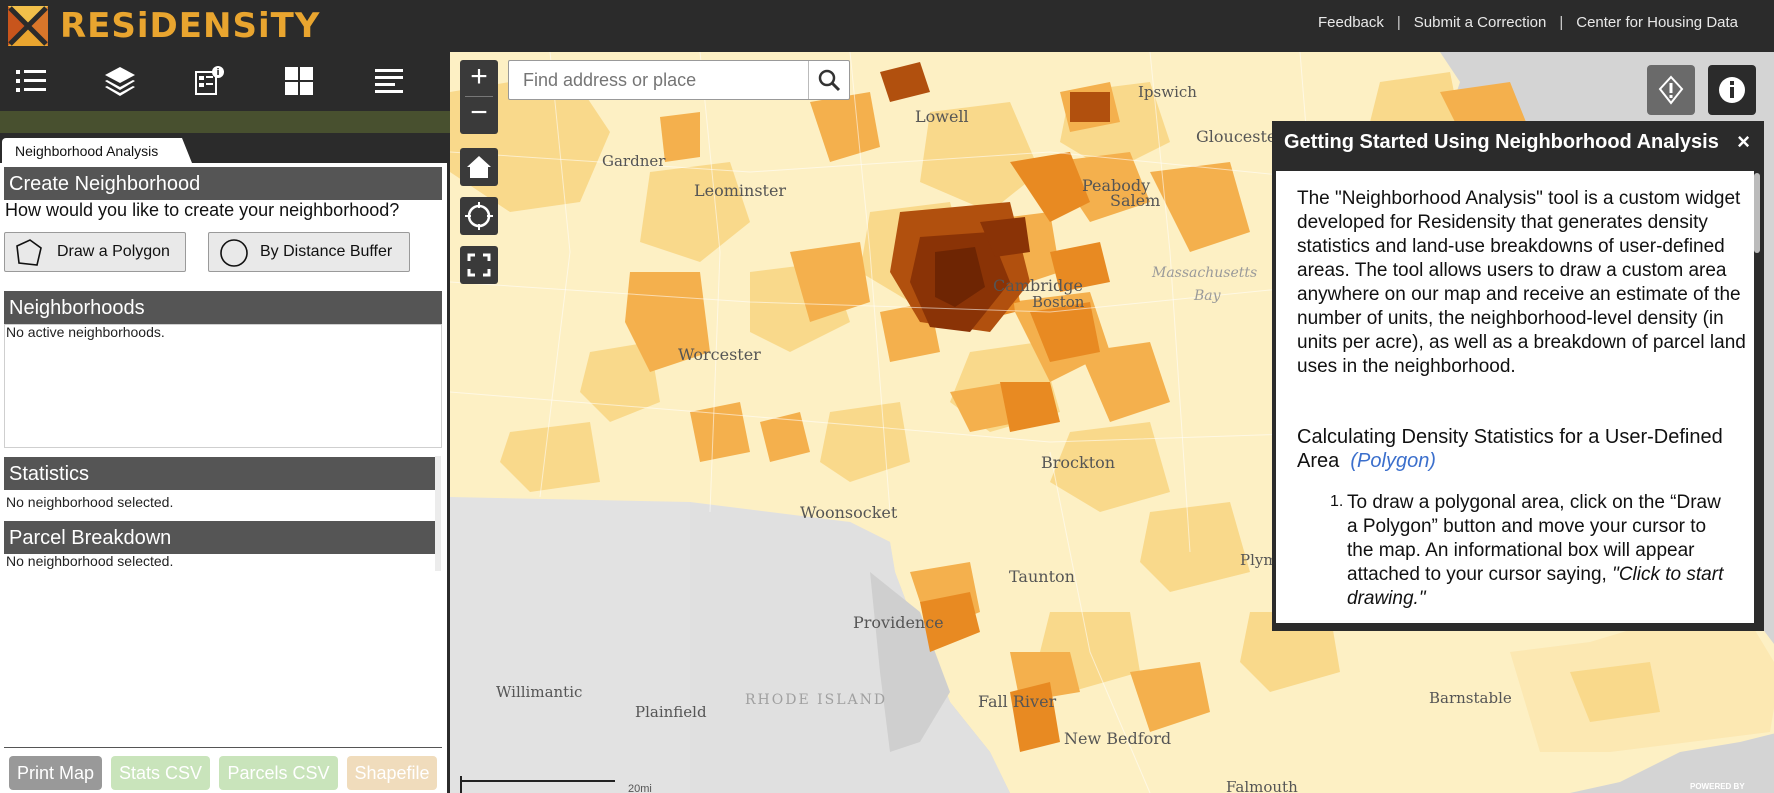  What do you see at coordinates (223, 747) in the screenshot?
I see `footer-divider` at bounding box center [223, 747].